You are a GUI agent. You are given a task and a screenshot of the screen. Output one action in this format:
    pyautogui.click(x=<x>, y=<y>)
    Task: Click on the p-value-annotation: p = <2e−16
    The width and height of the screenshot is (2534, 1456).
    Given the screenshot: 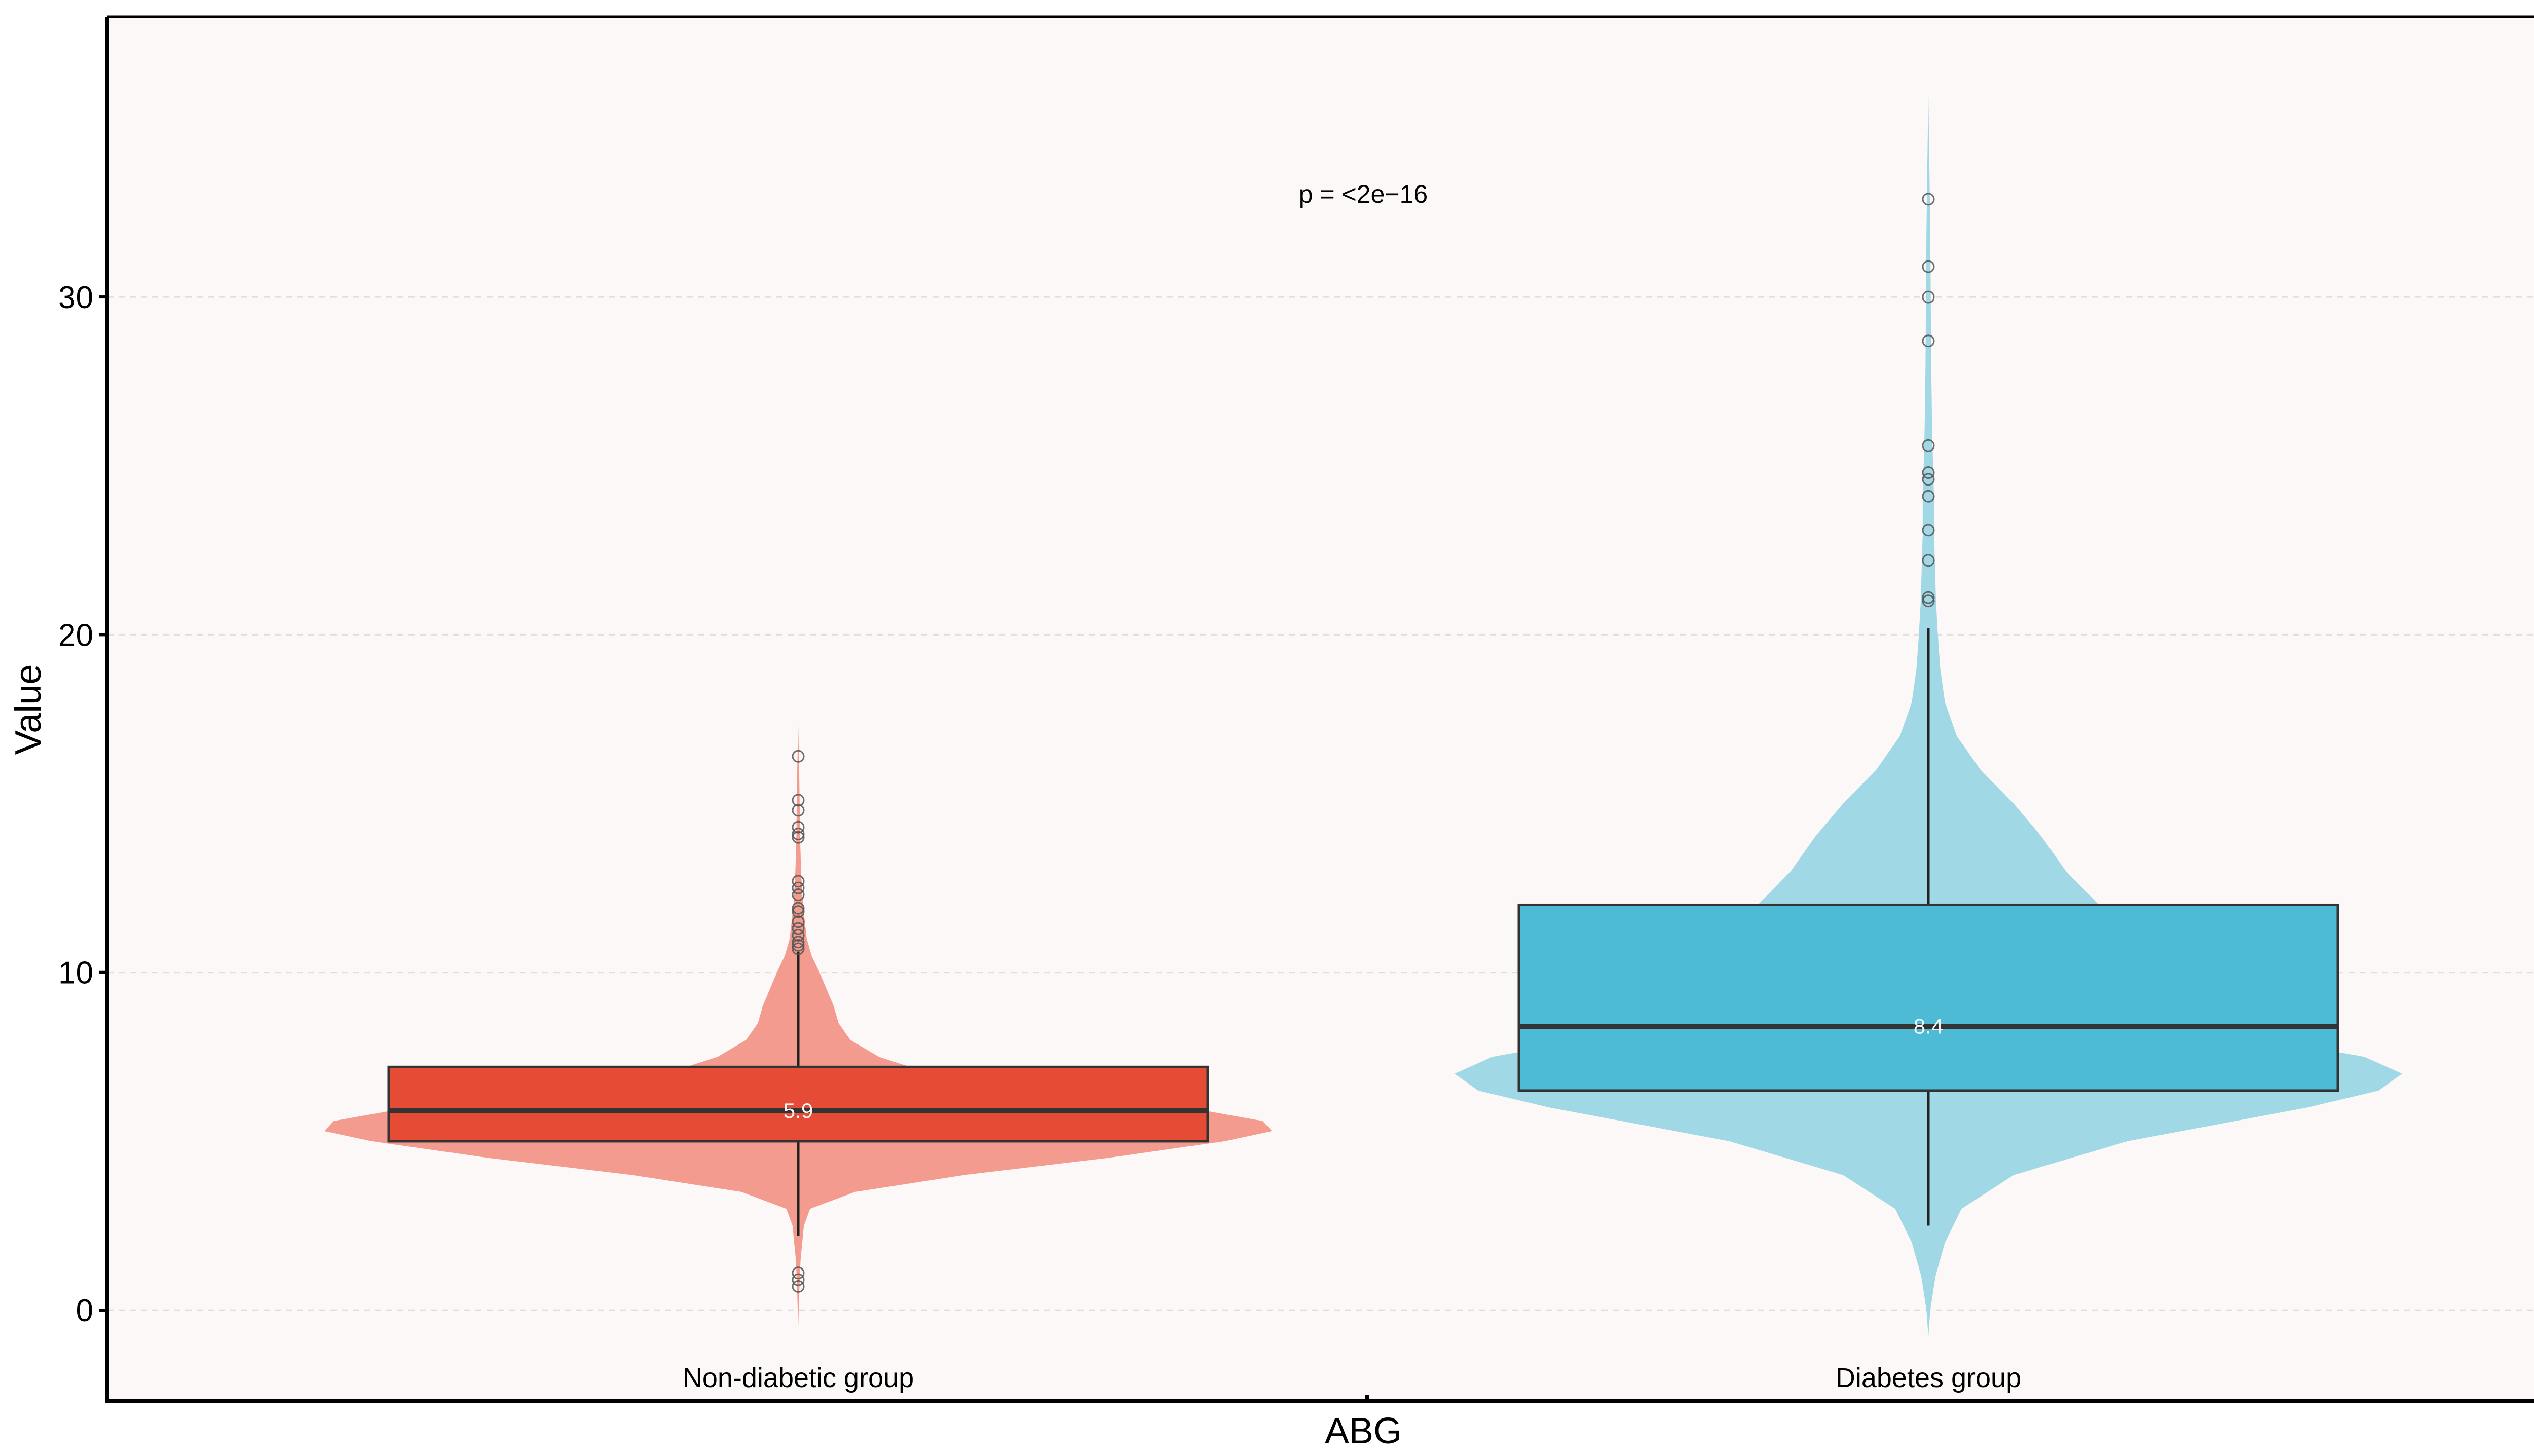 What is the action you would take?
    pyautogui.click(x=1363, y=194)
    